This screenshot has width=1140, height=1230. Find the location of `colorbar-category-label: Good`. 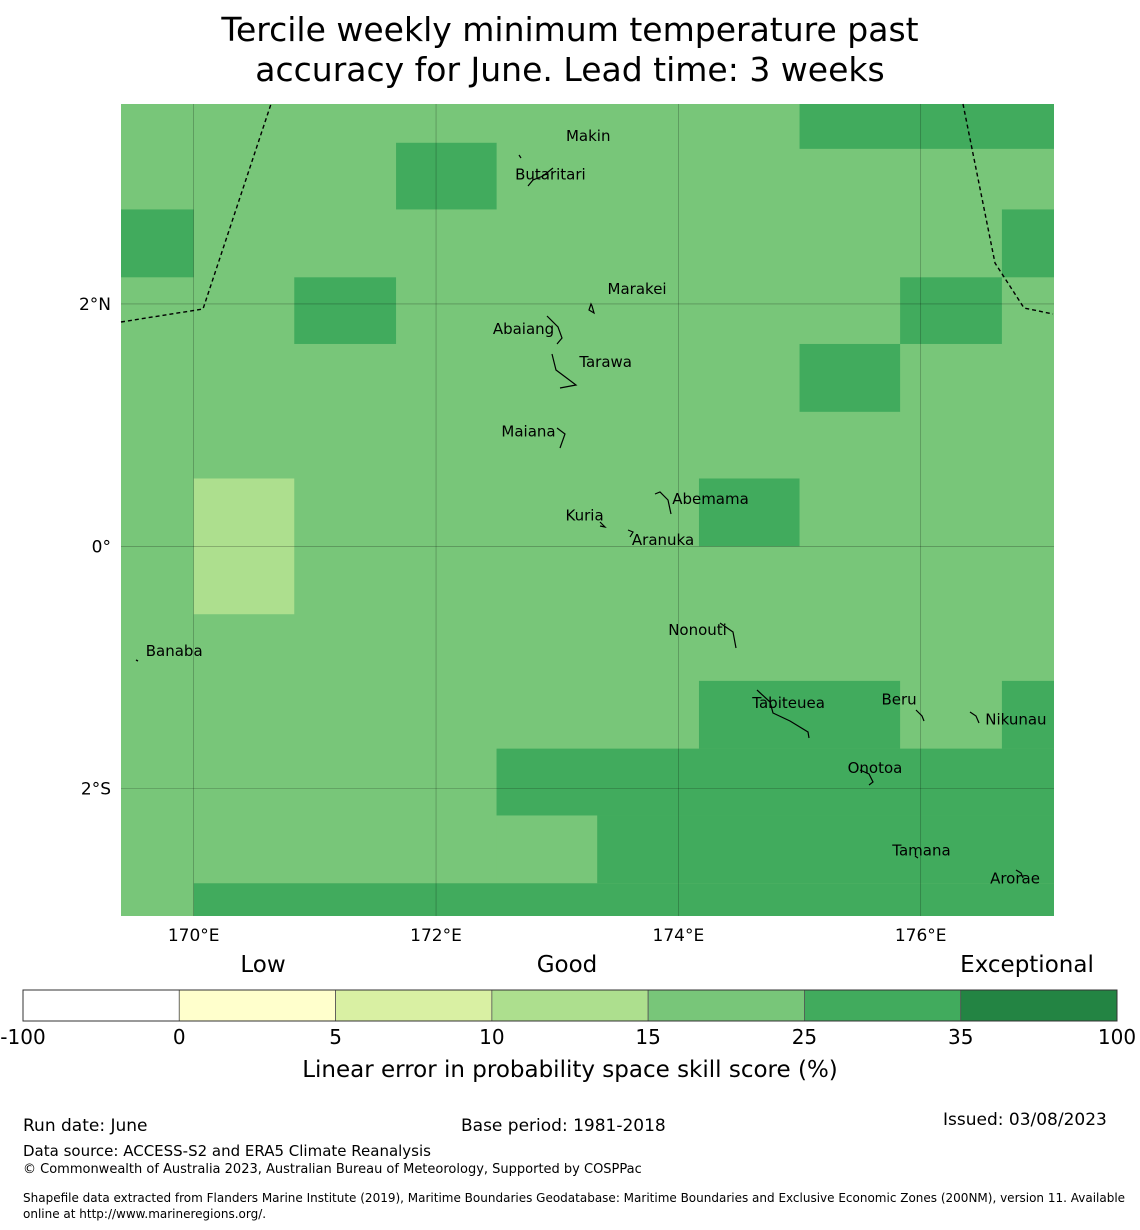

colorbar-category-label: Good is located at coordinates (567, 965).